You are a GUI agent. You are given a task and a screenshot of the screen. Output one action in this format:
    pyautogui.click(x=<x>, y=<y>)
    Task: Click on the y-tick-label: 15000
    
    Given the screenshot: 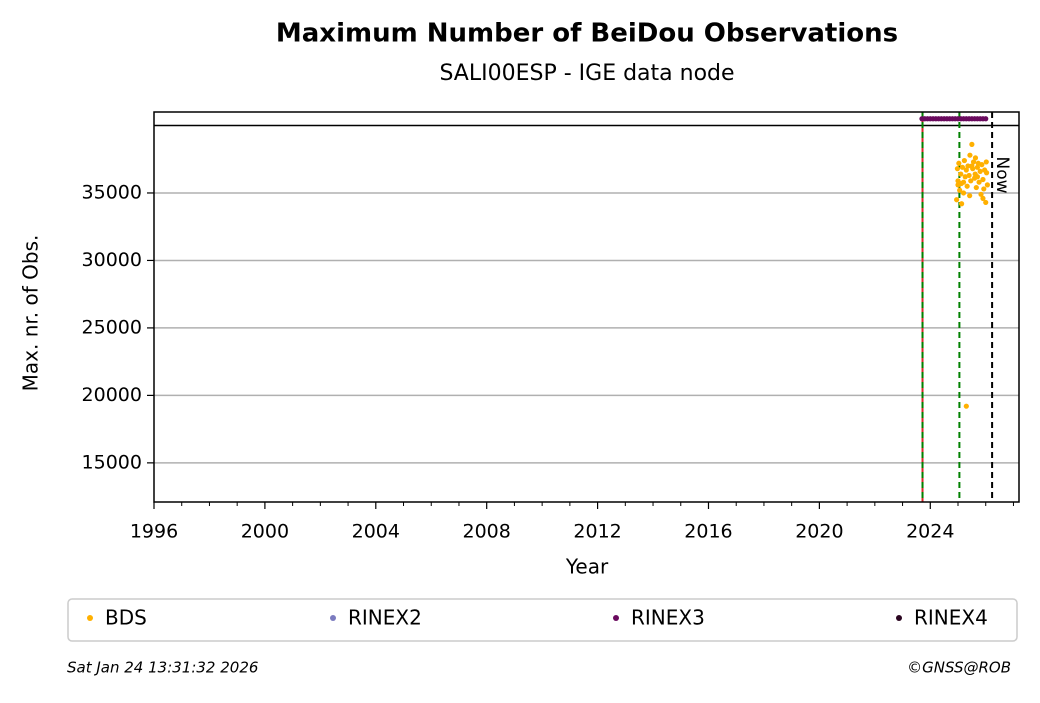 What is the action you would take?
    pyautogui.click(x=112, y=462)
    